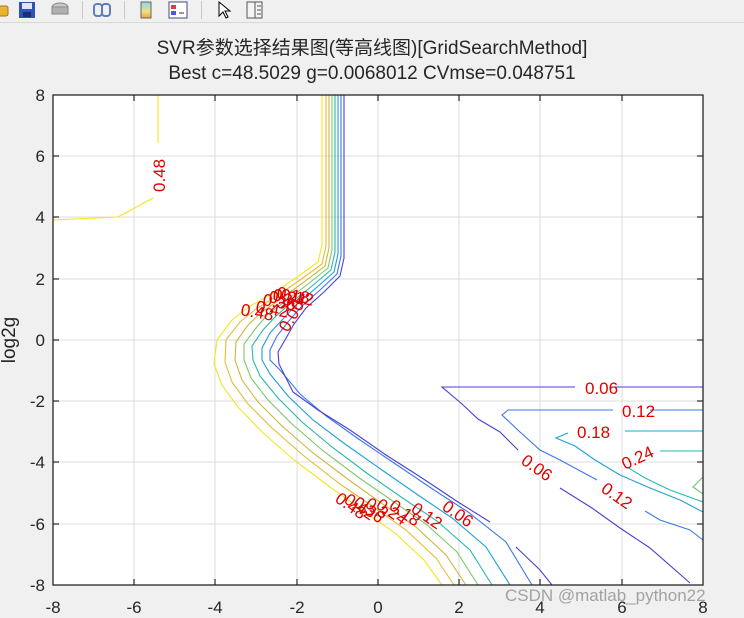 This screenshot has height=618, width=744. What do you see at coordinates (225, 9) in the screenshot?
I see `pointer-icon` at bounding box center [225, 9].